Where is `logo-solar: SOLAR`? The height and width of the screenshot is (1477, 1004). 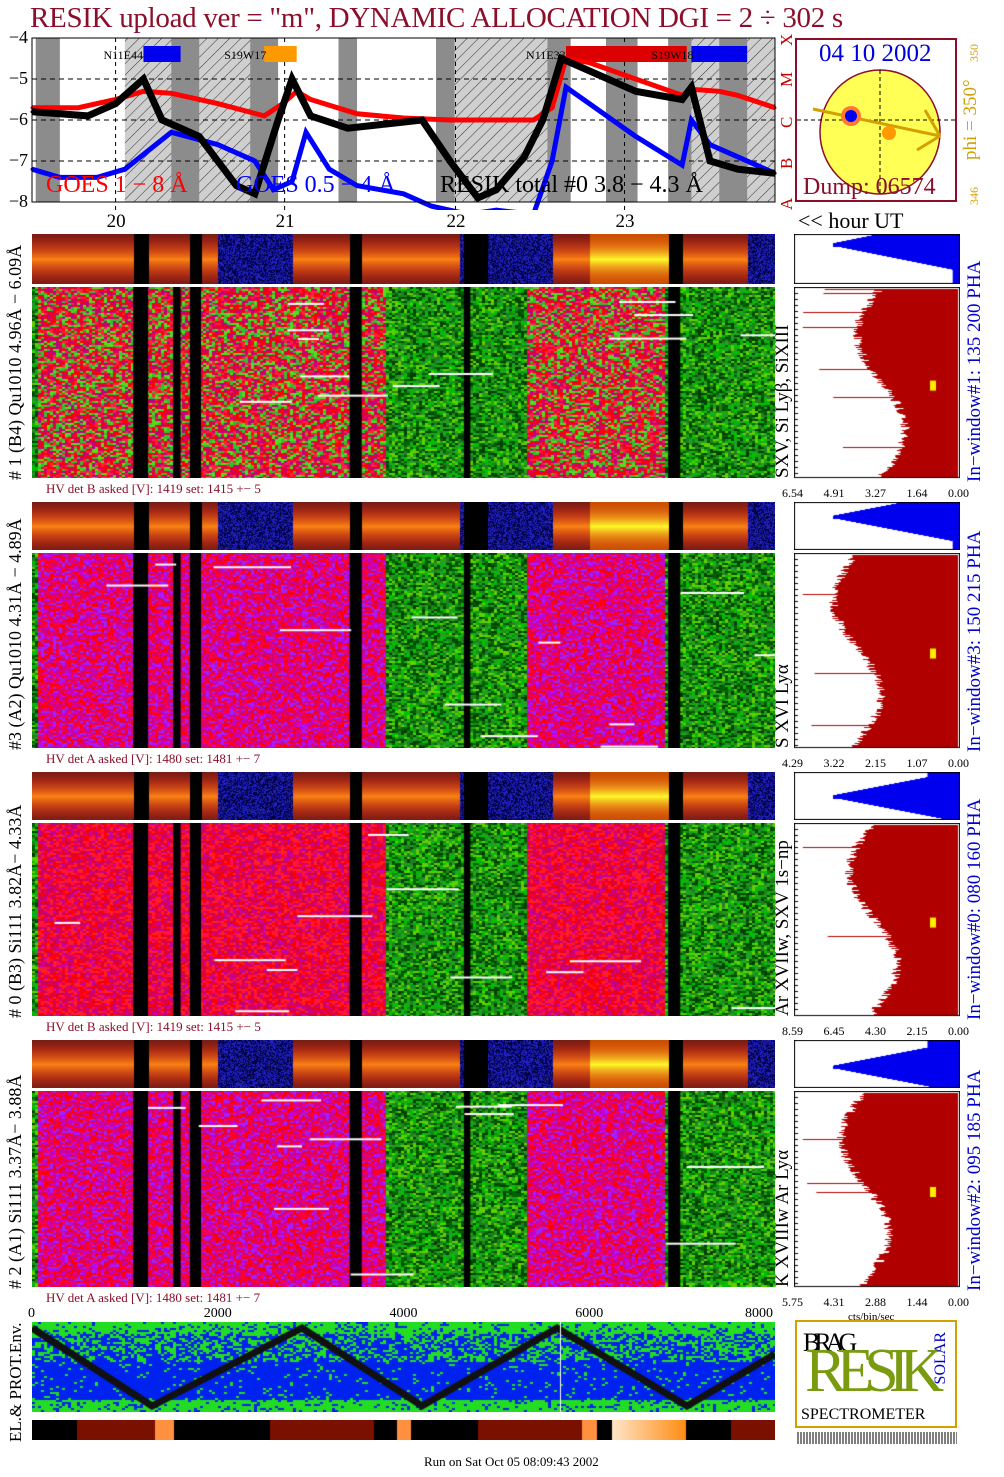
logo-solar: SOLAR is located at coordinates (940, 1358).